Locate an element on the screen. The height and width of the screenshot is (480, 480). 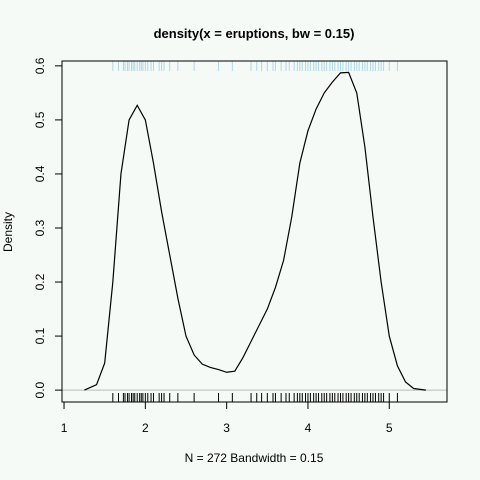
x-tick-label: 5 is located at coordinates (389, 428).